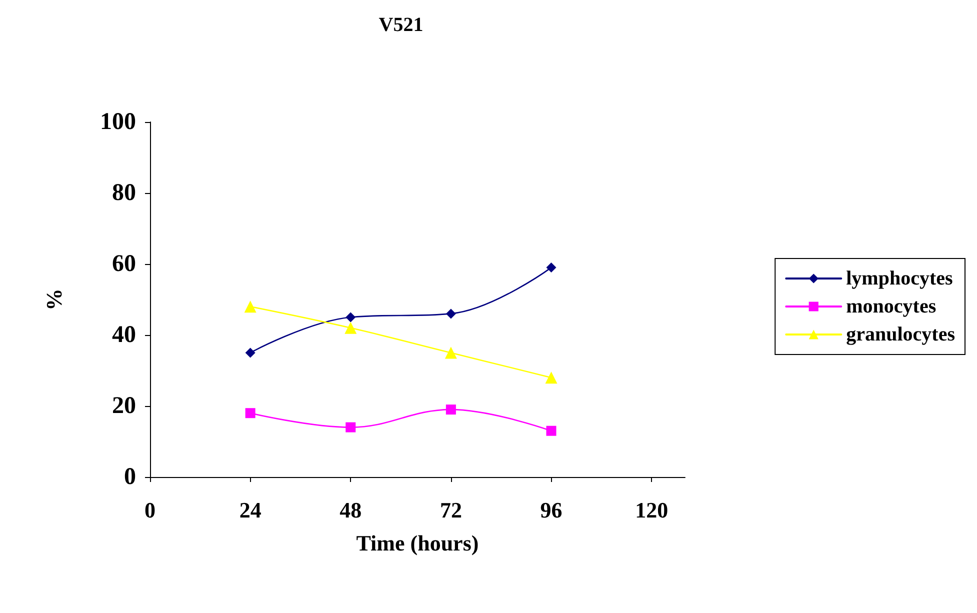 This screenshot has height=613, width=977. What do you see at coordinates (551, 510) in the screenshot?
I see `x-tick-label: 96` at bounding box center [551, 510].